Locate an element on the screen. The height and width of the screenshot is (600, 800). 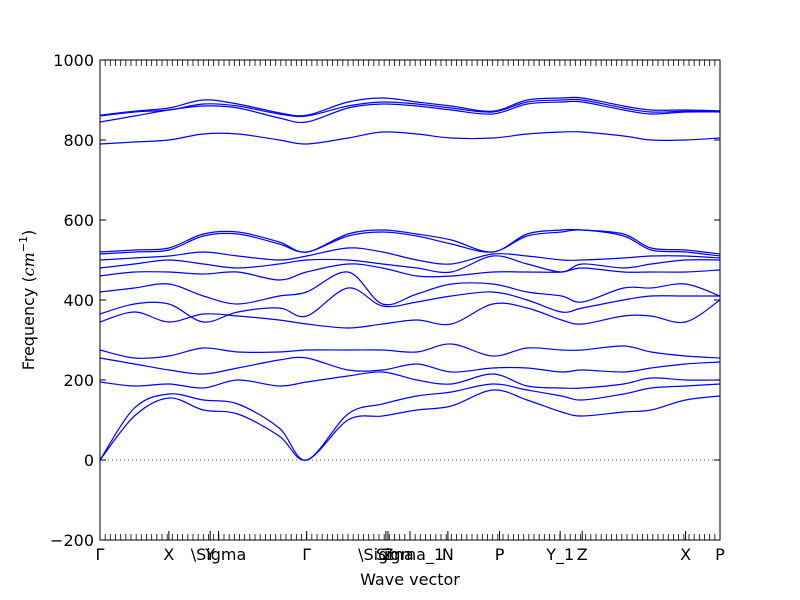
y-axis-label-unit: cm is located at coordinates (28, 264).